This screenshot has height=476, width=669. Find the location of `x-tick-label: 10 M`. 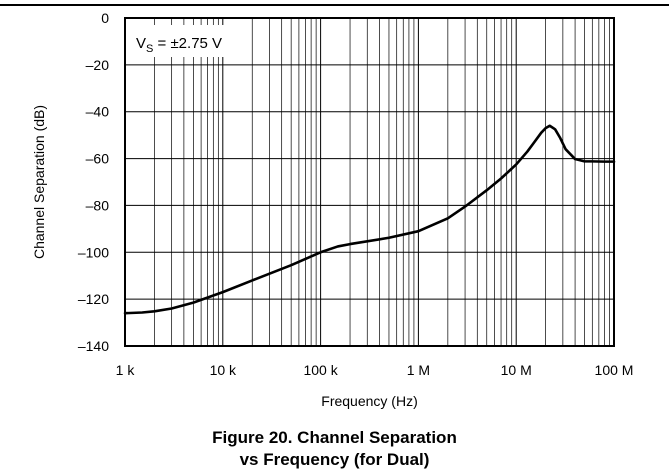

x-tick-label: 10 M is located at coordinates (516, 370).